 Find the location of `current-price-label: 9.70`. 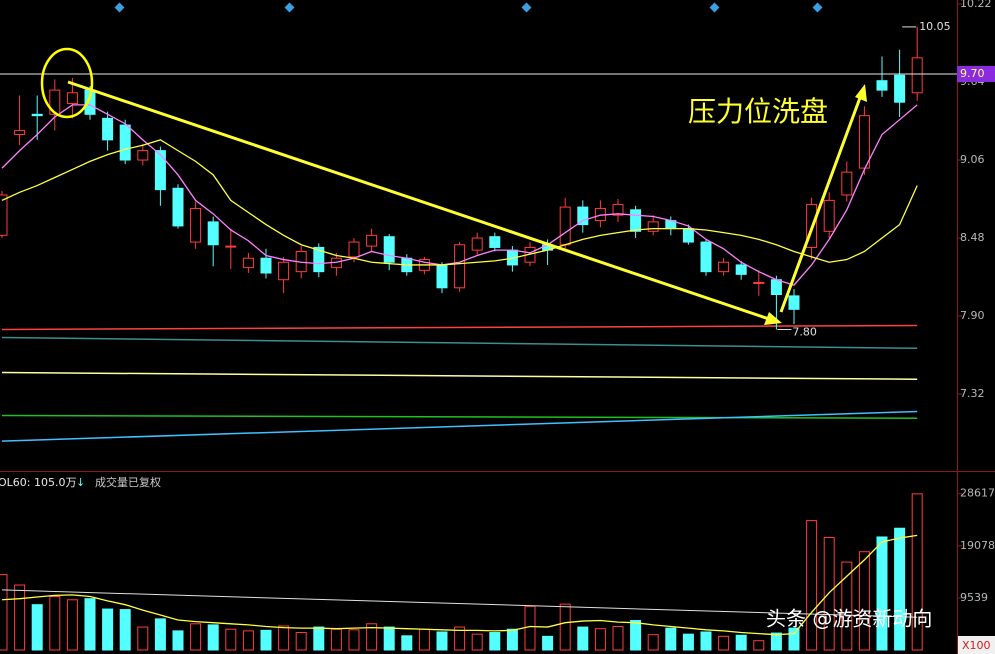

current-price-label: 9.70 is located at coordinates (972, 73).